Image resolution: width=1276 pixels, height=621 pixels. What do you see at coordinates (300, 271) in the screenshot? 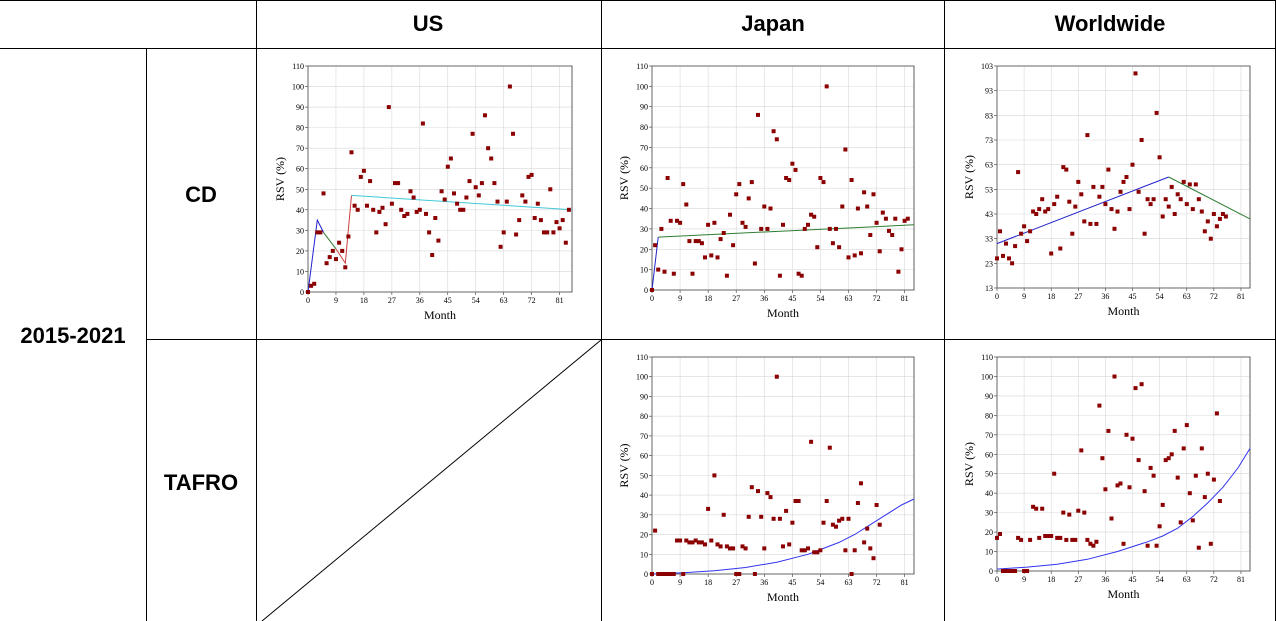
I see `y-tick-label: 10` at bounding box center [300, 271].